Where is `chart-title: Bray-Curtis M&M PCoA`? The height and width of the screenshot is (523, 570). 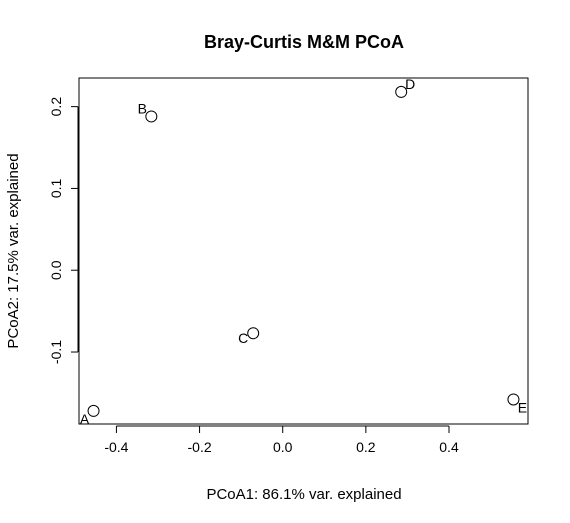
chart-title: Bray-Curtis M&M PCoA is located at coordinates (304, 42).